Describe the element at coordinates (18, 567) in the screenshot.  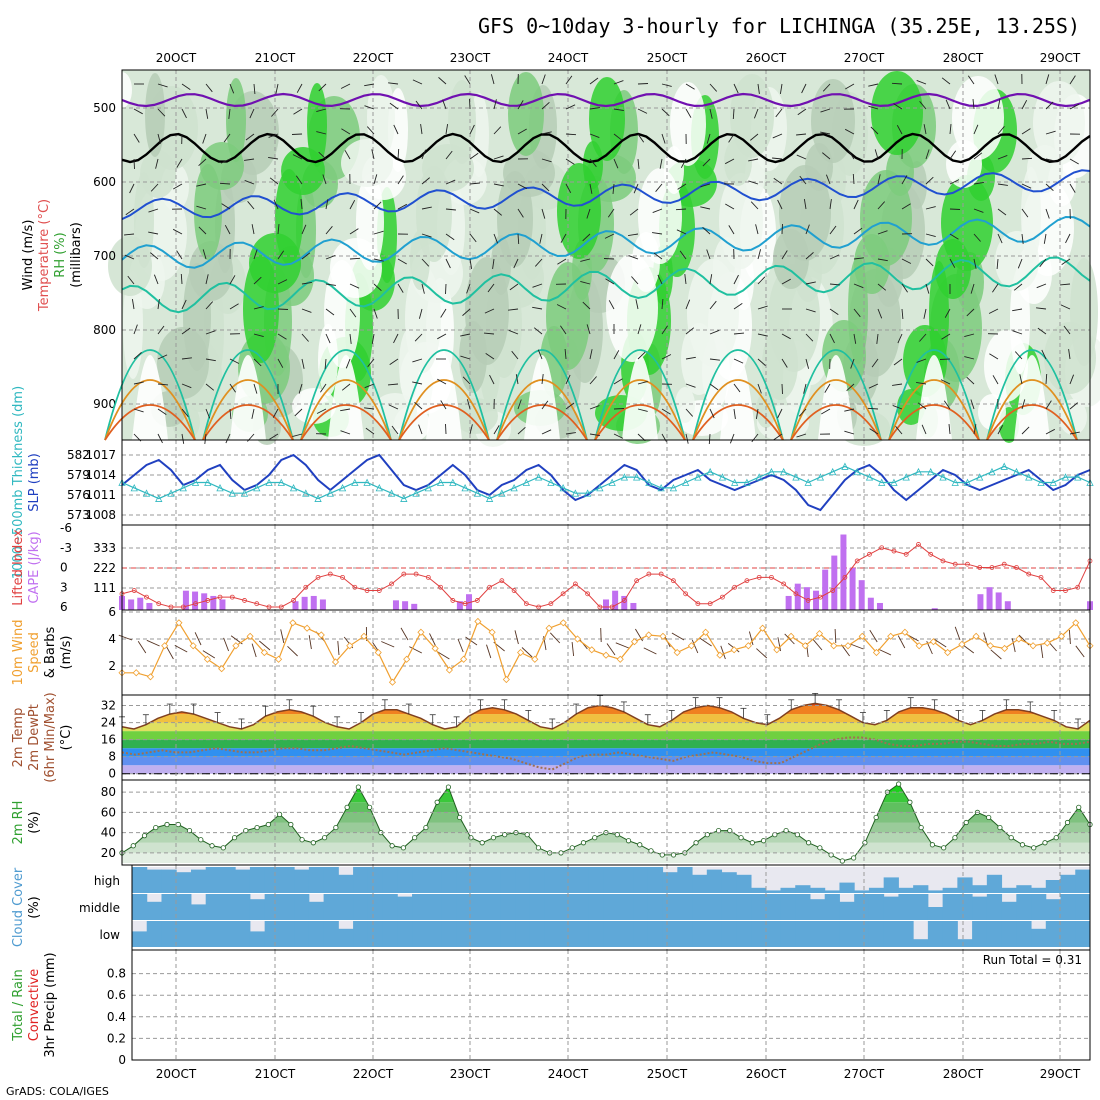
I see `panel-label-cape: Lifted Index` at that location.